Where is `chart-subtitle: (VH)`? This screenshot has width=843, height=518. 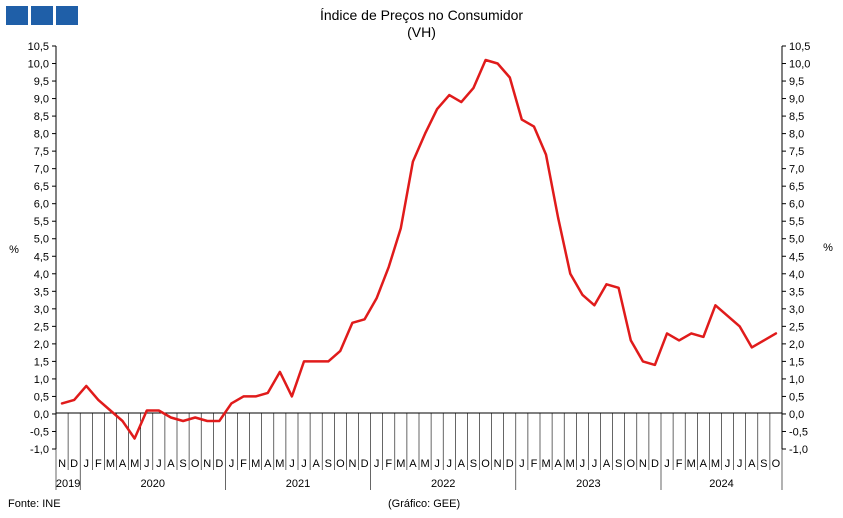
chart-subtitle: (VH) is located at coordinates (421, 32).